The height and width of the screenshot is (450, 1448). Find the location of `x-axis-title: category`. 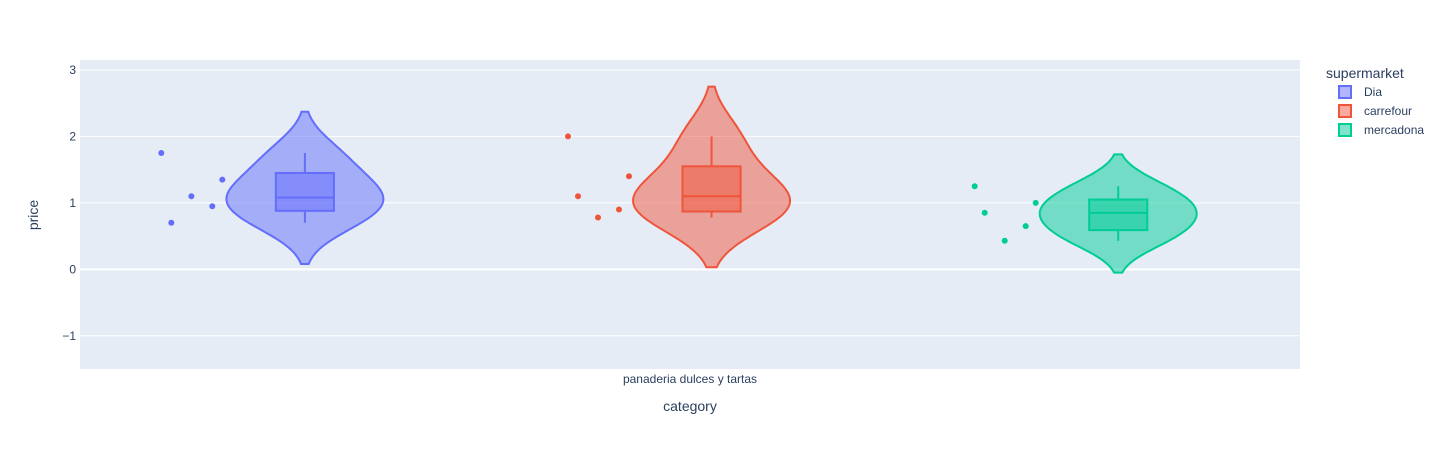

x-axis-title: category is located at coordinates (690, 406).